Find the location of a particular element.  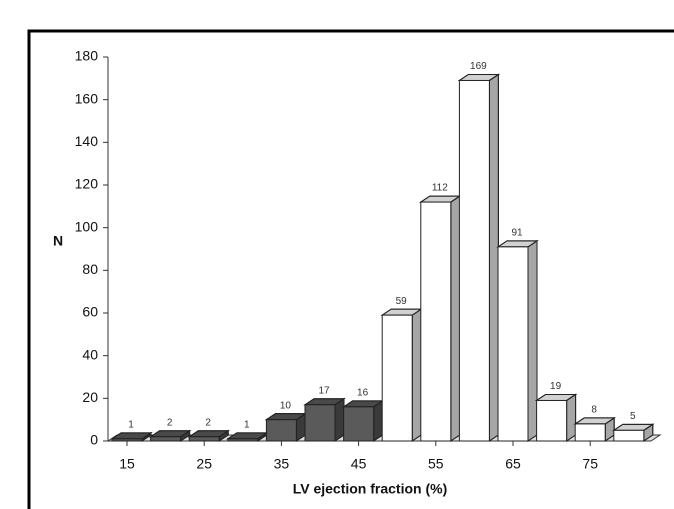

x-tick-label: 25 is located at coordinates (204, 464).